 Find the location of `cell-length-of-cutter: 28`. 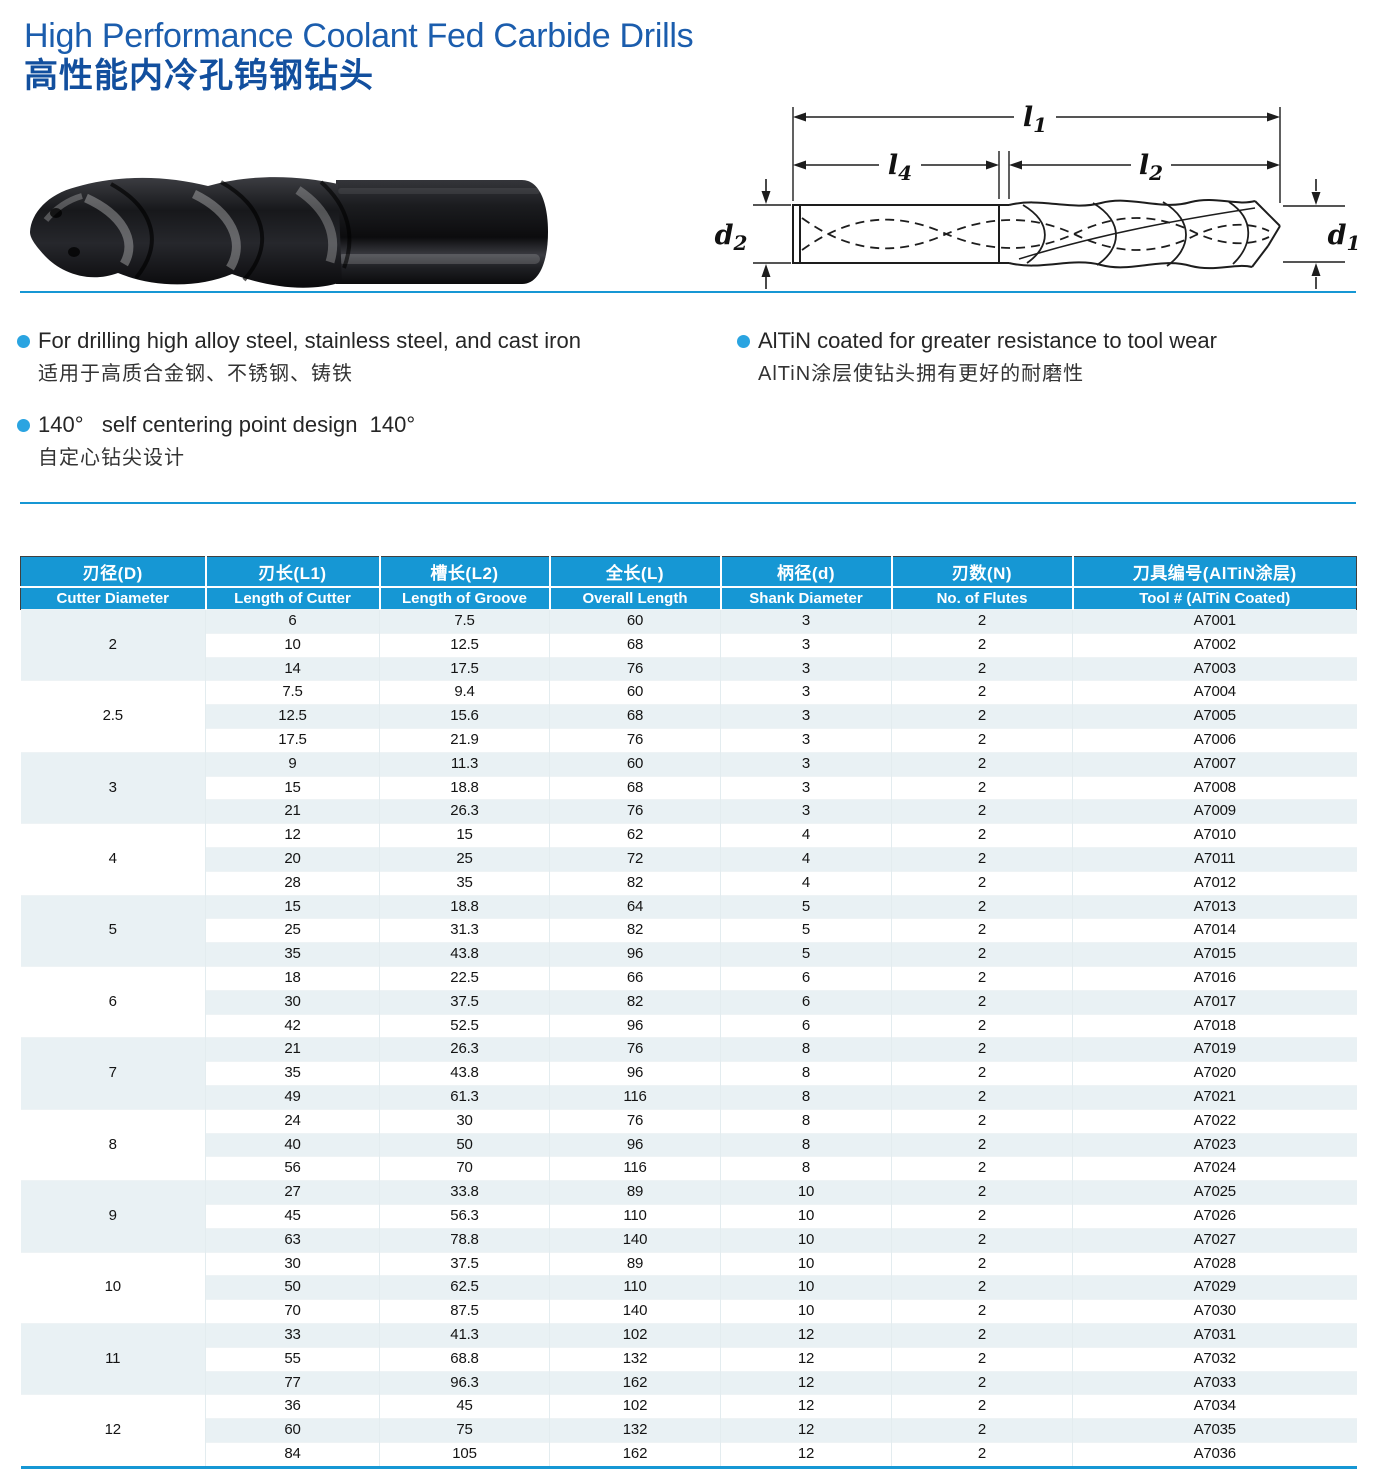

cell-length-of-cutter: 28 is located at coordinates (292, 883).